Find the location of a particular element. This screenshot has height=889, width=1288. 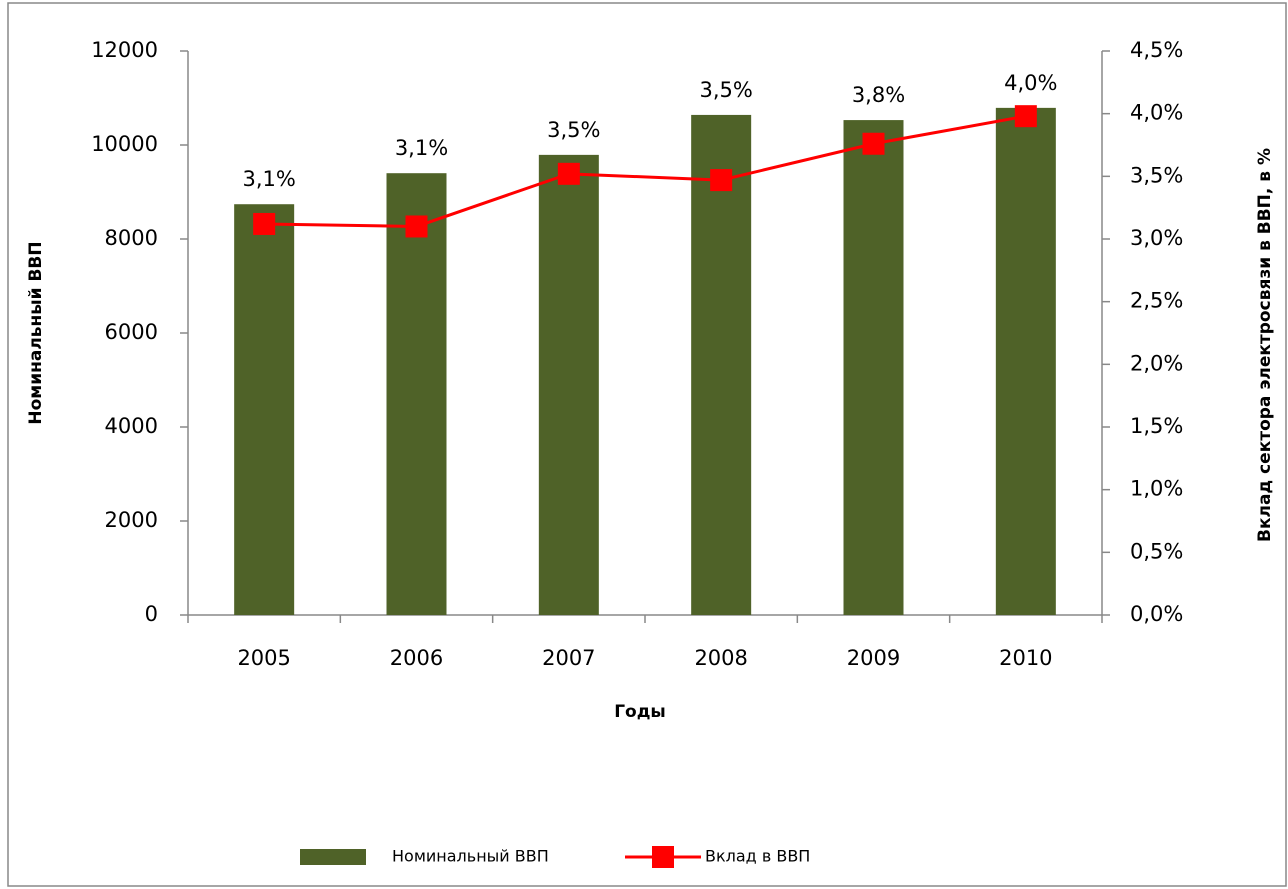

y2-tick-label: 0,5% is located at coordinates (1156, 551).